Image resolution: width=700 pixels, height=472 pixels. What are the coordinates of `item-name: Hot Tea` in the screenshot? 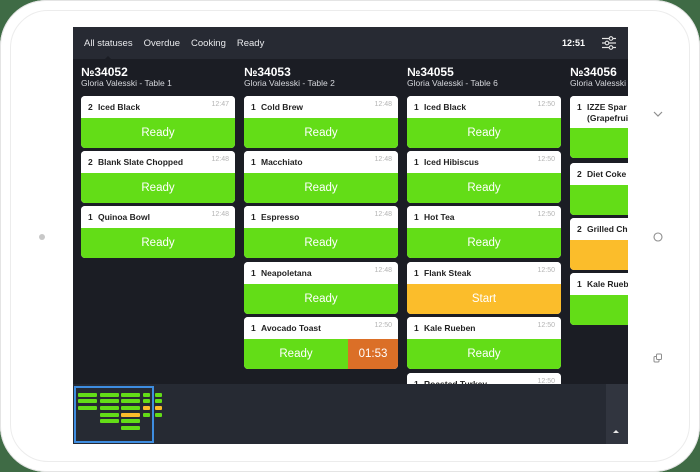 It's located at (439, 217).